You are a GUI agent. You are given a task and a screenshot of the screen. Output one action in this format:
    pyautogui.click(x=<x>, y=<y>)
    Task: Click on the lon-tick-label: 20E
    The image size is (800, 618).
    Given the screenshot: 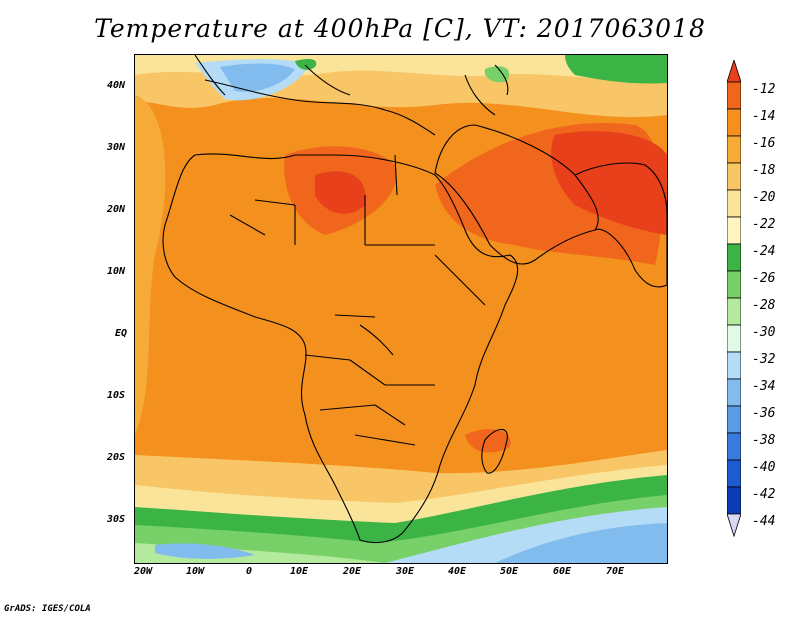 What is the action you would take?
    pyautogui.click(x=352, y=571)
    